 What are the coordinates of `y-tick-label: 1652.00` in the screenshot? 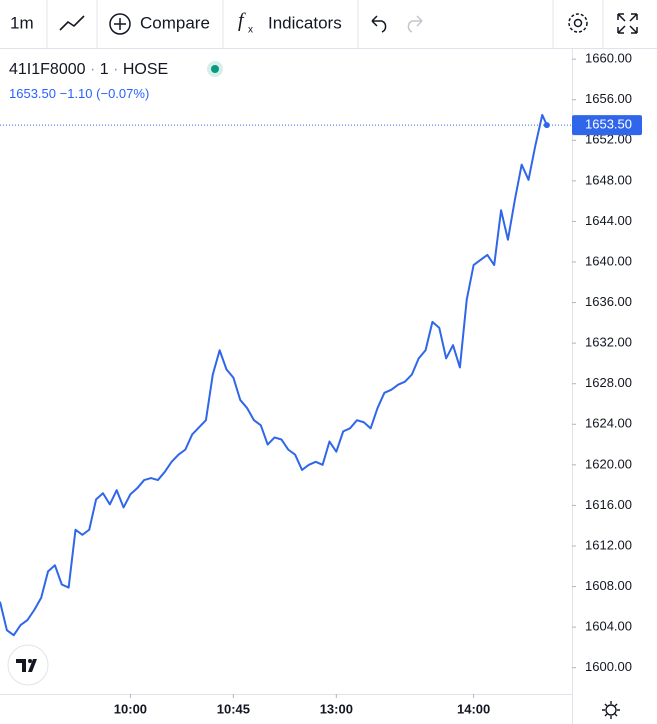 It's located at (608, 139).